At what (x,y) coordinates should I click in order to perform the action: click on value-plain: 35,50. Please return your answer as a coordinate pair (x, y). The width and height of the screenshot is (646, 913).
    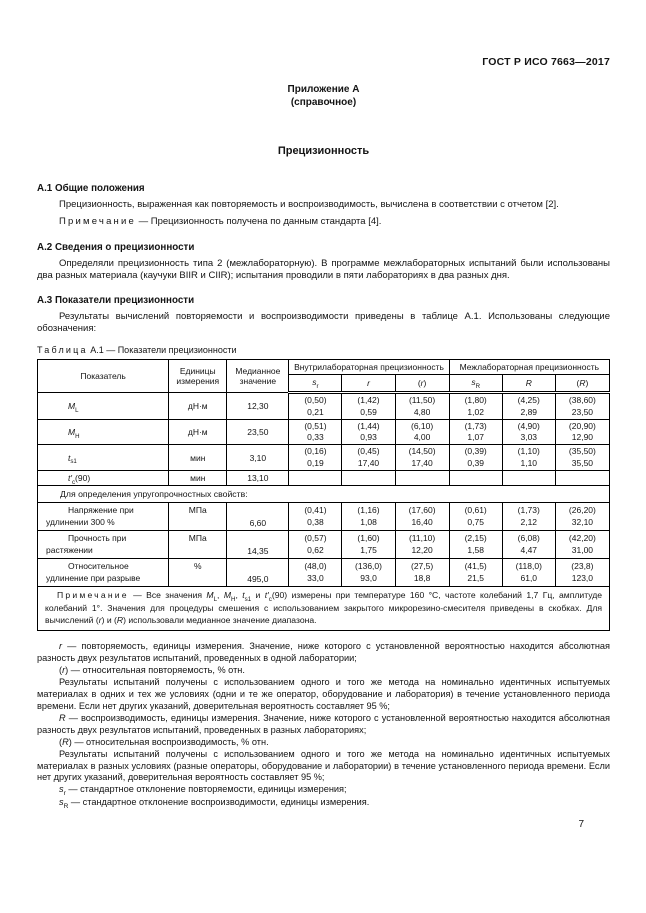
    Looking at the image, I should click on (582, 462).